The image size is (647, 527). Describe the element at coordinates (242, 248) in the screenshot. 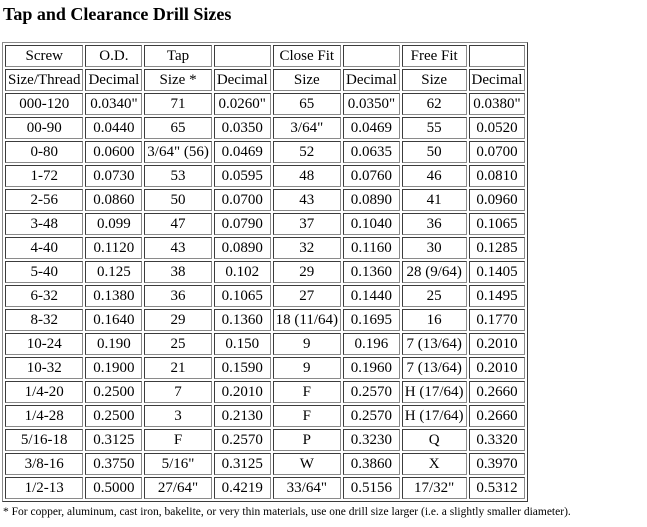

I see `tap-decimal-cell: 0.0890` at that location.